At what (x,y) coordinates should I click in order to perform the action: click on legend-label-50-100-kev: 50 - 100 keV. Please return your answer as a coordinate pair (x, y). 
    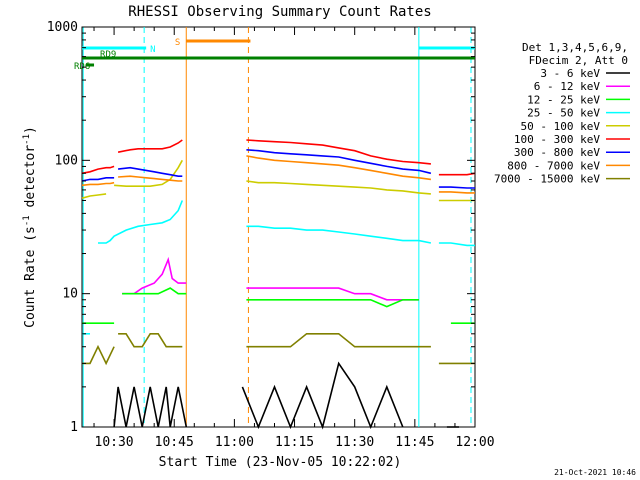
    Looking at the image, I should click on (561, 126).